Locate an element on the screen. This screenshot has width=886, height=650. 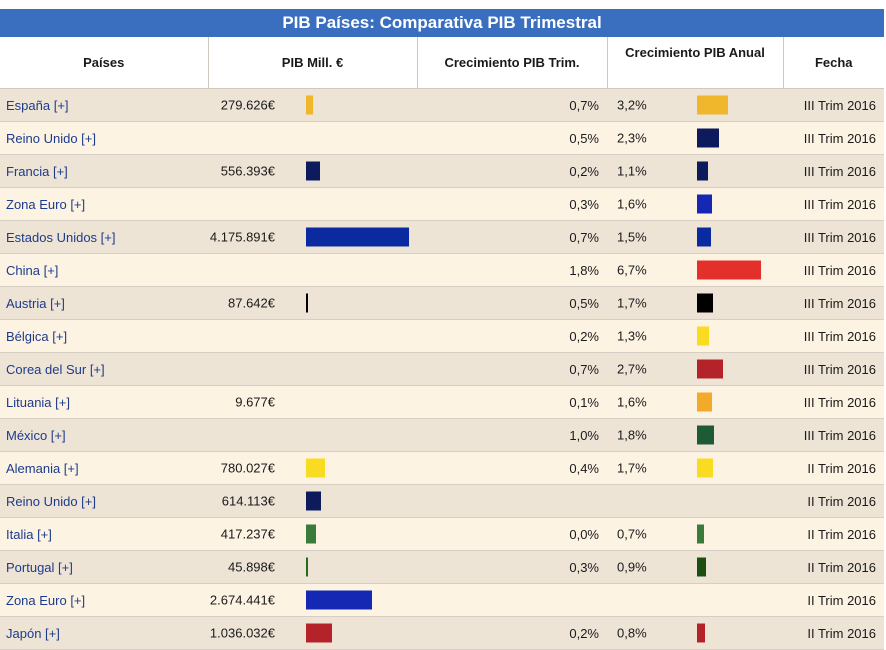
table-row: Zona Euro [+] 0,3% 1,6% III Trim 2016 is located at coordinates (442, 204).